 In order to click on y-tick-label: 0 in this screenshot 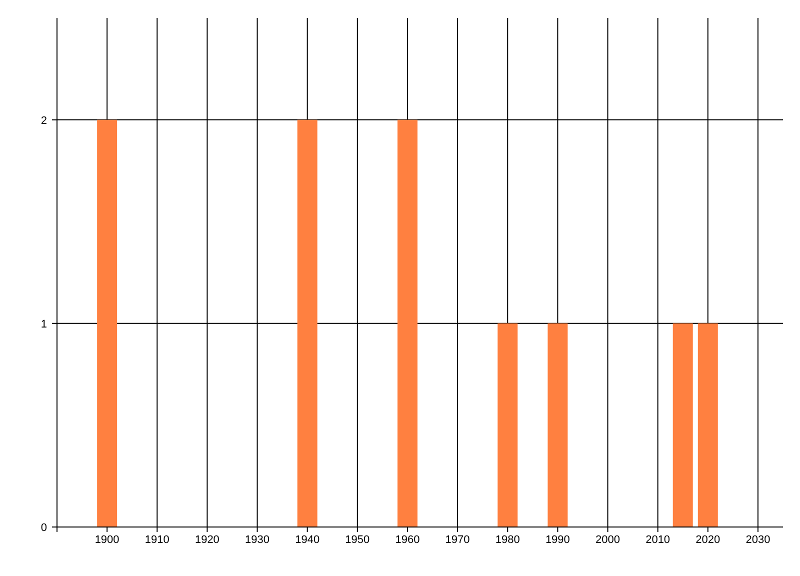, I will do `click(43, 528)`.